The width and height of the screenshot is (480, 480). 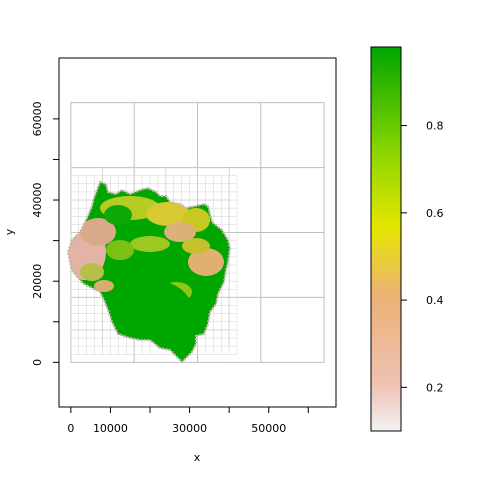 What do you see at coordinates (422, 257) in the screenshot?
I see `colorbar-axis: 0.2 0.4 0.6 0.8` at bounding box center [422, 257].